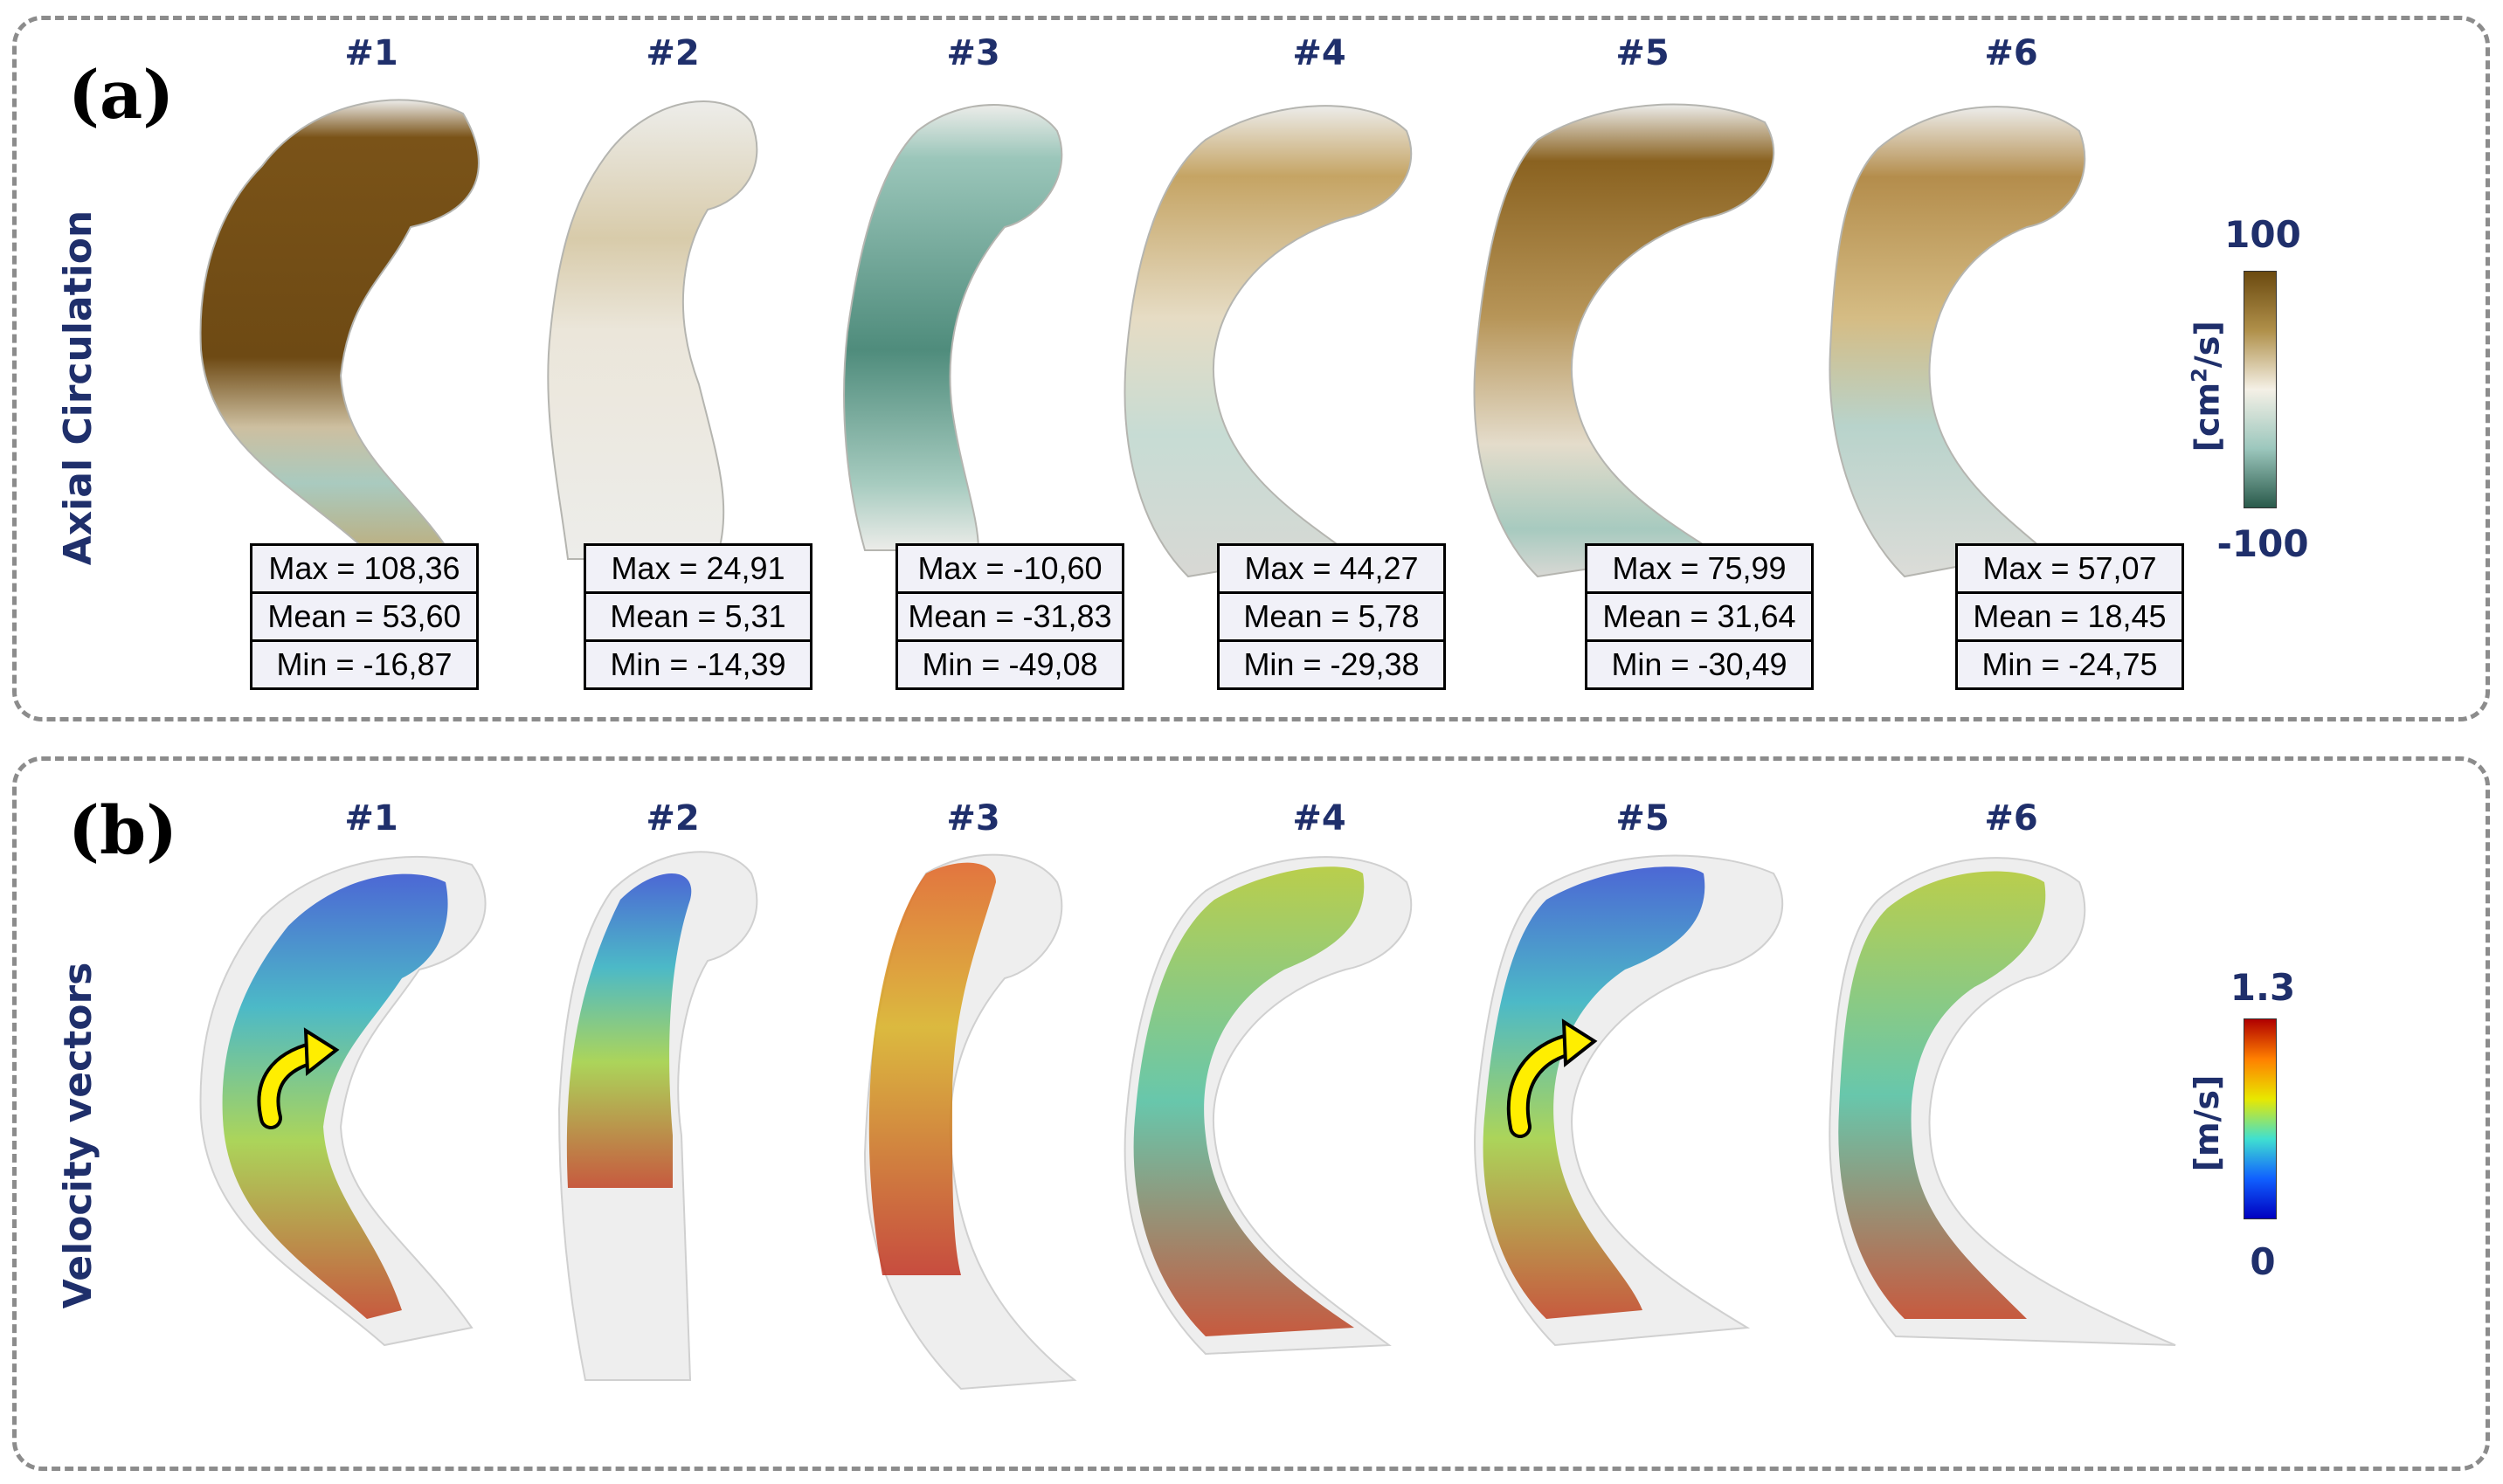  Describe the element at coordinates (973, 818) in the screenshot. I see `case-label-b-3: #3` at that location.